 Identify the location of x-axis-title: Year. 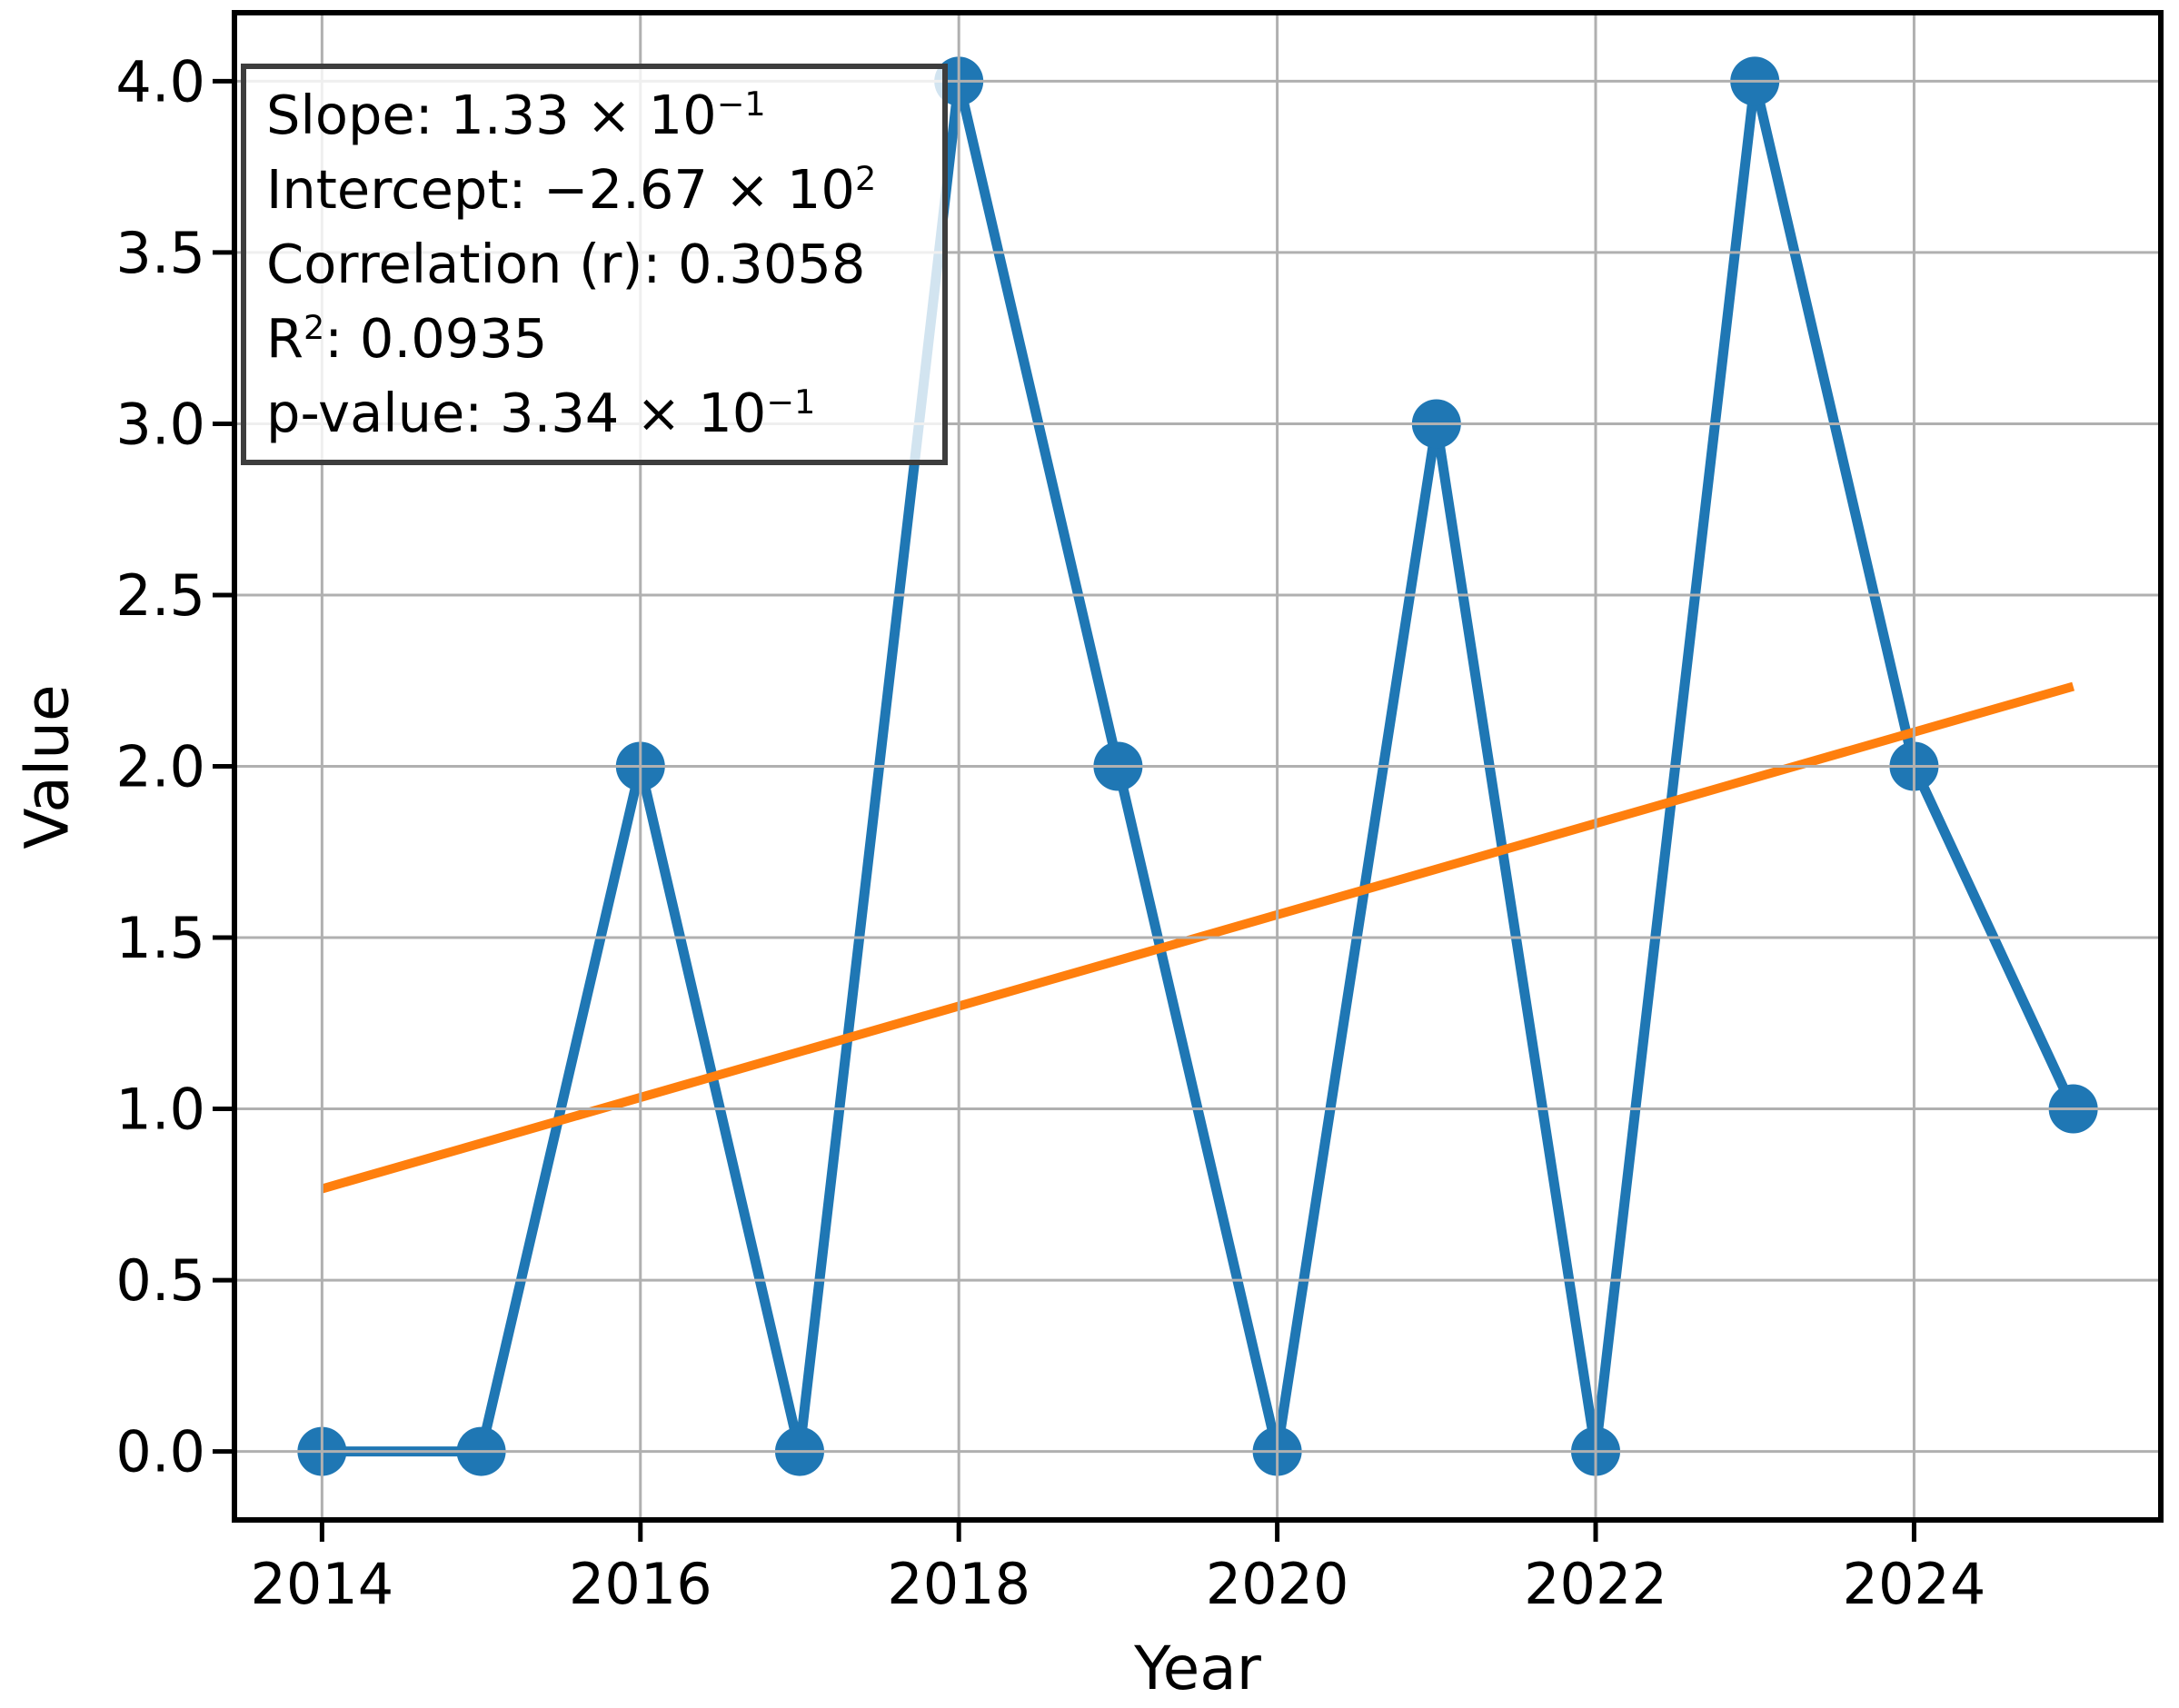
(1197, 1668).